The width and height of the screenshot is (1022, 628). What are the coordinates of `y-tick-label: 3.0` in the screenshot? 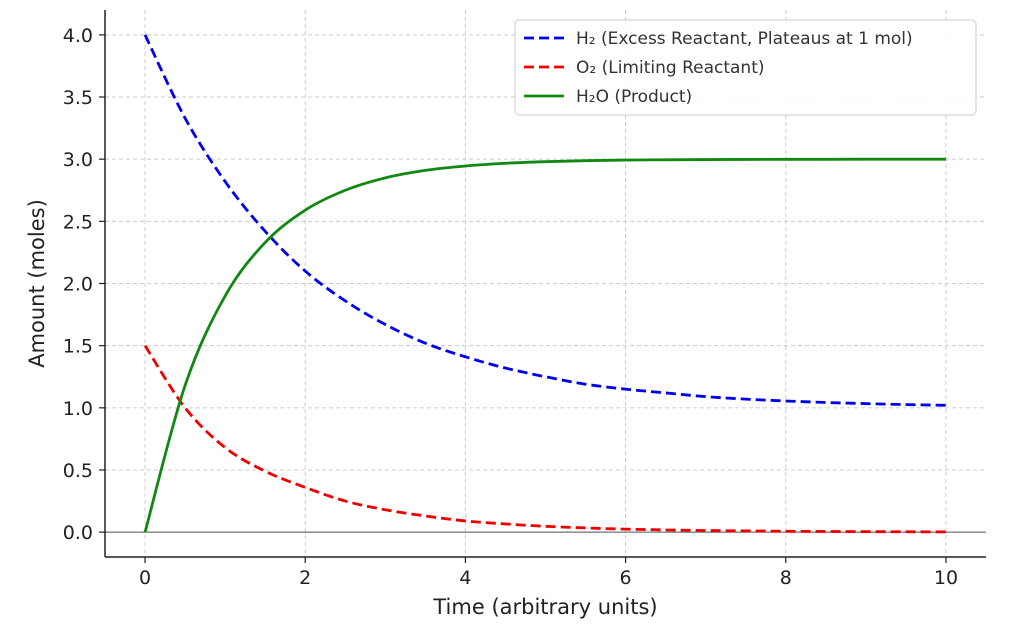 It's located at (78, 160).